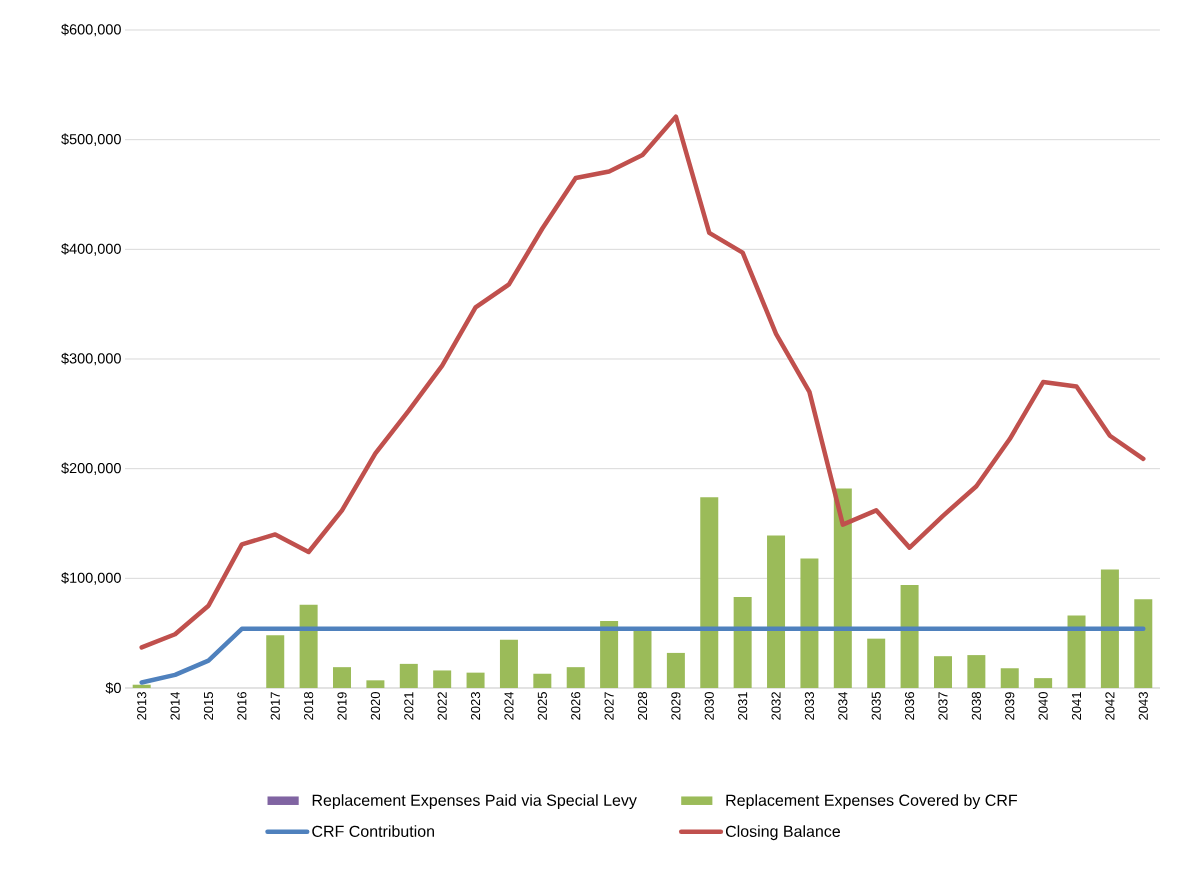 The width and height of the screenshot is (1187, 871). I want to click on x-tick-label: 2014, so click(175, 705).